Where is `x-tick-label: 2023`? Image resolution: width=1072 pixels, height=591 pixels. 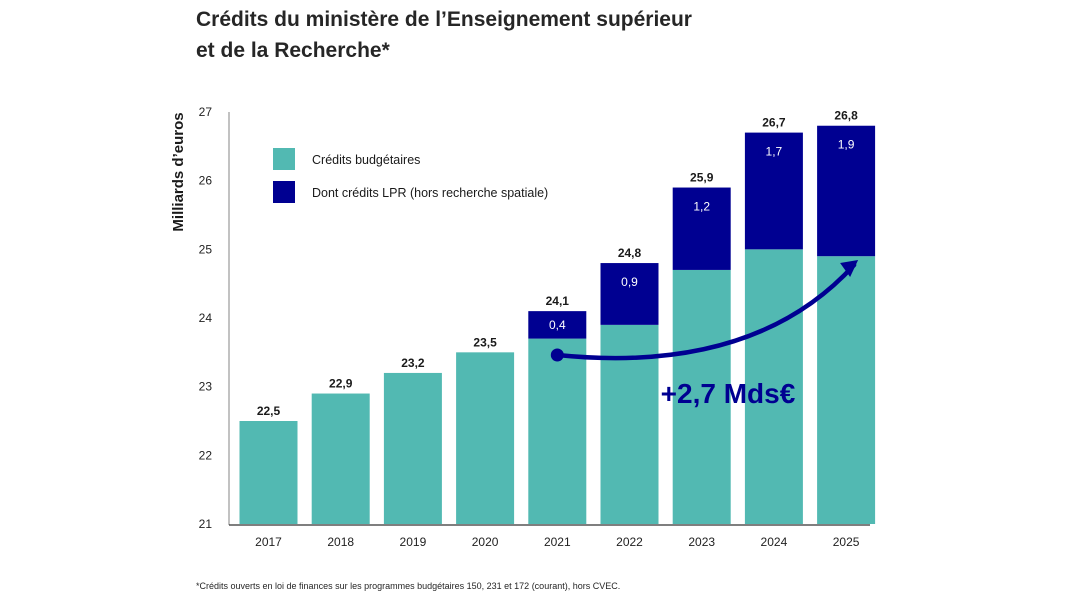
x-tick-label: 2023 is located at coordinates (701, 542).